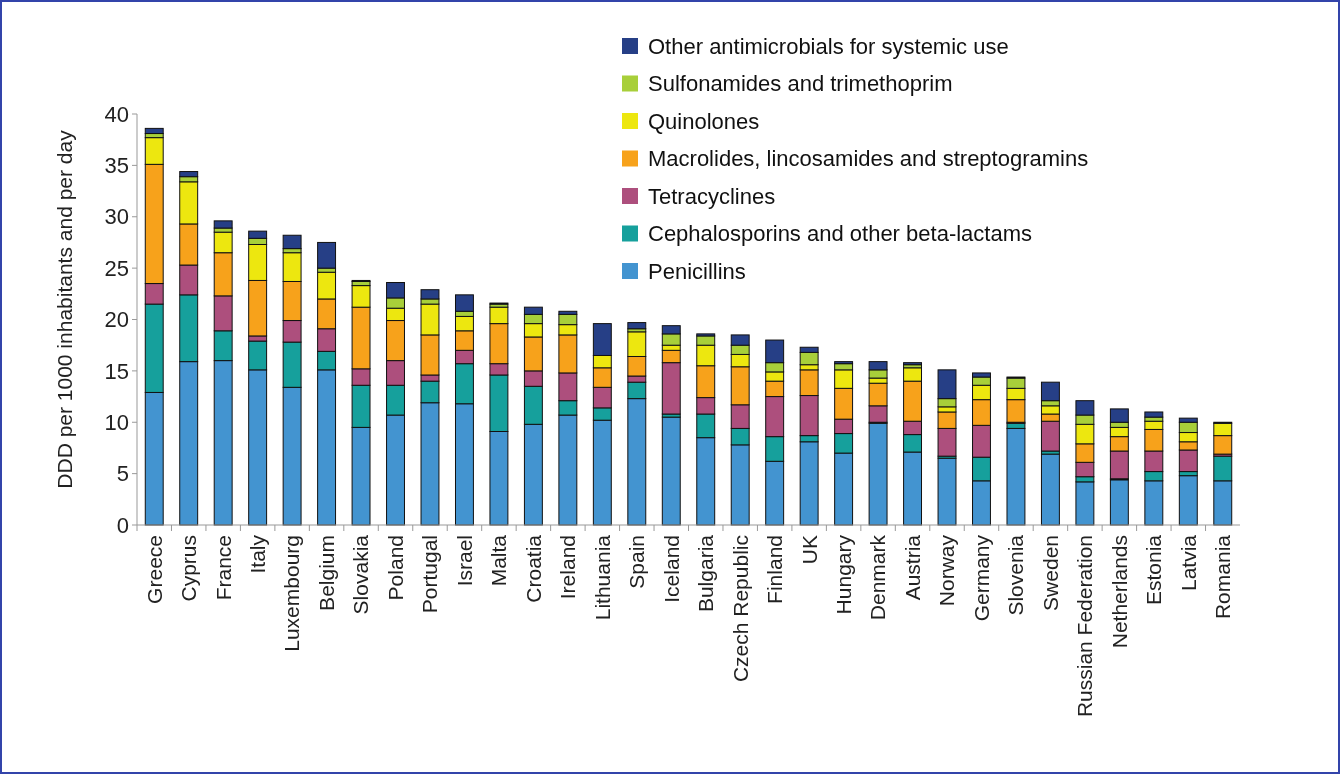 Image resolution: width=1340 pixels, height=774 pixels. What do you see at coordinates (64, 309) in the screenshot?
I see `y-axis-title: DDD per 1000 inhabitants and per day` at bounding box center [64, 309].